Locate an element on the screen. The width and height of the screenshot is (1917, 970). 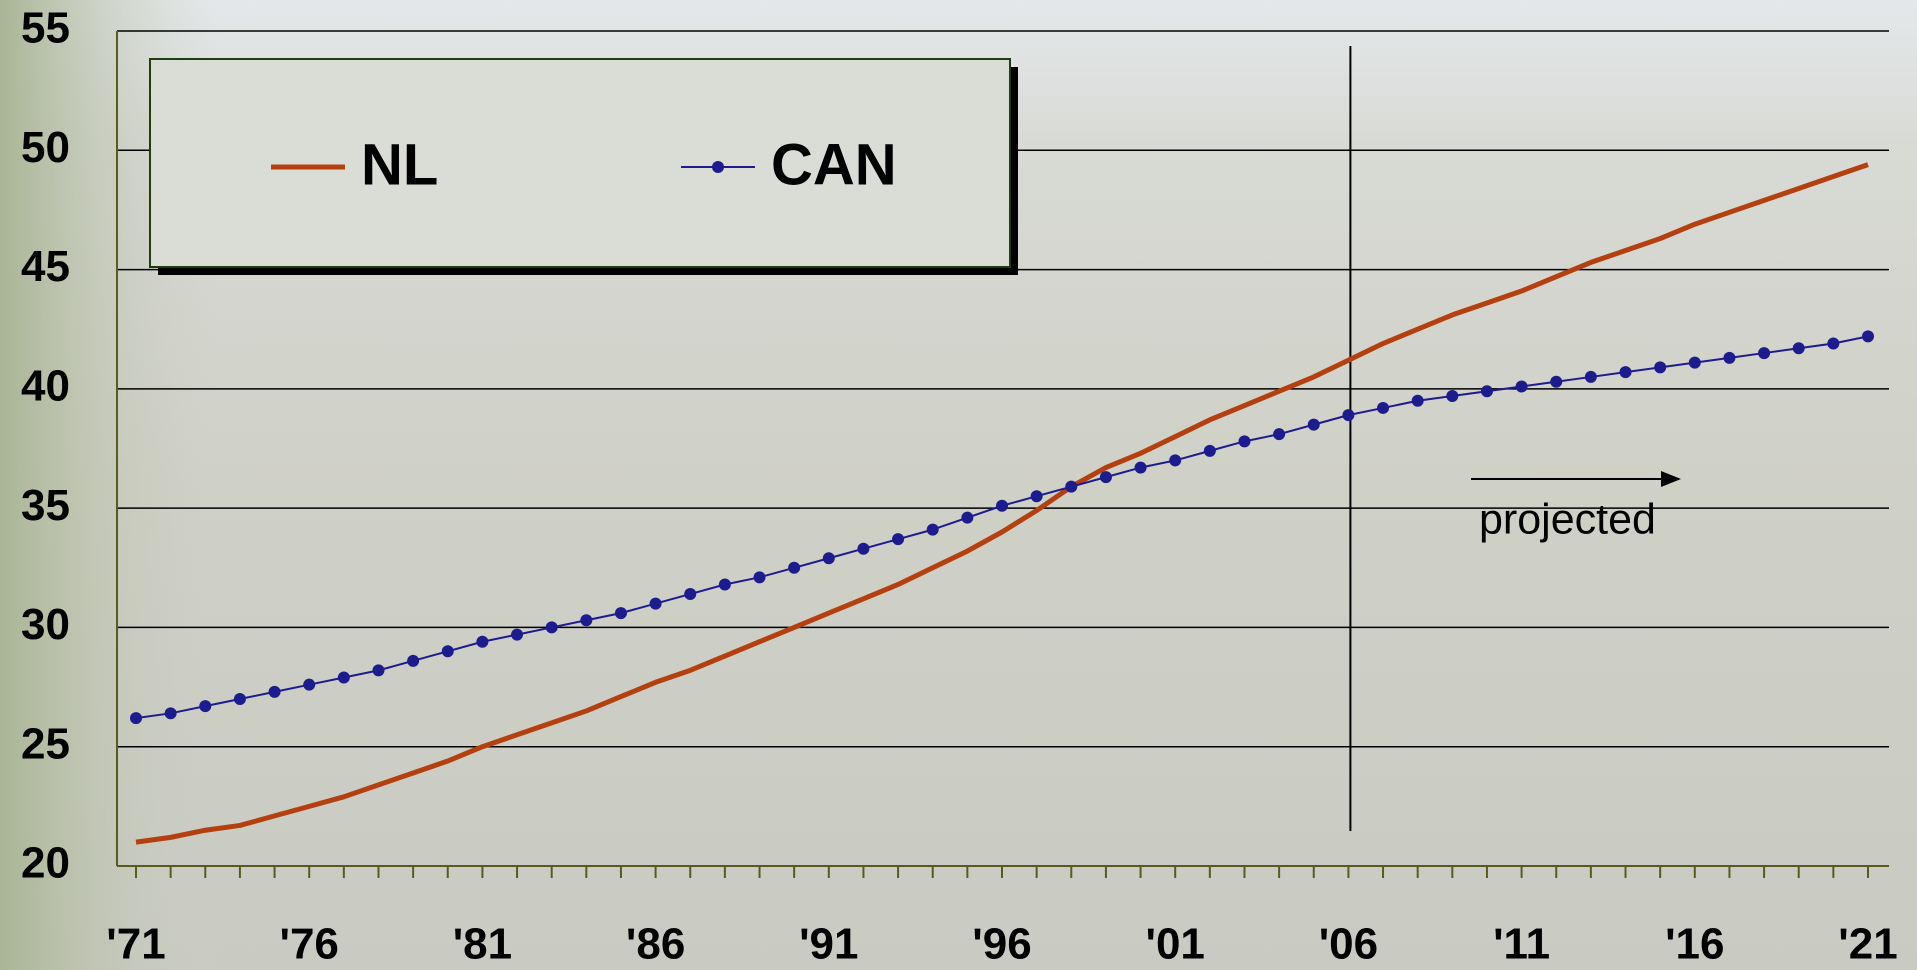
x-tick-label: '96 is located at coordinates (1001, 944).